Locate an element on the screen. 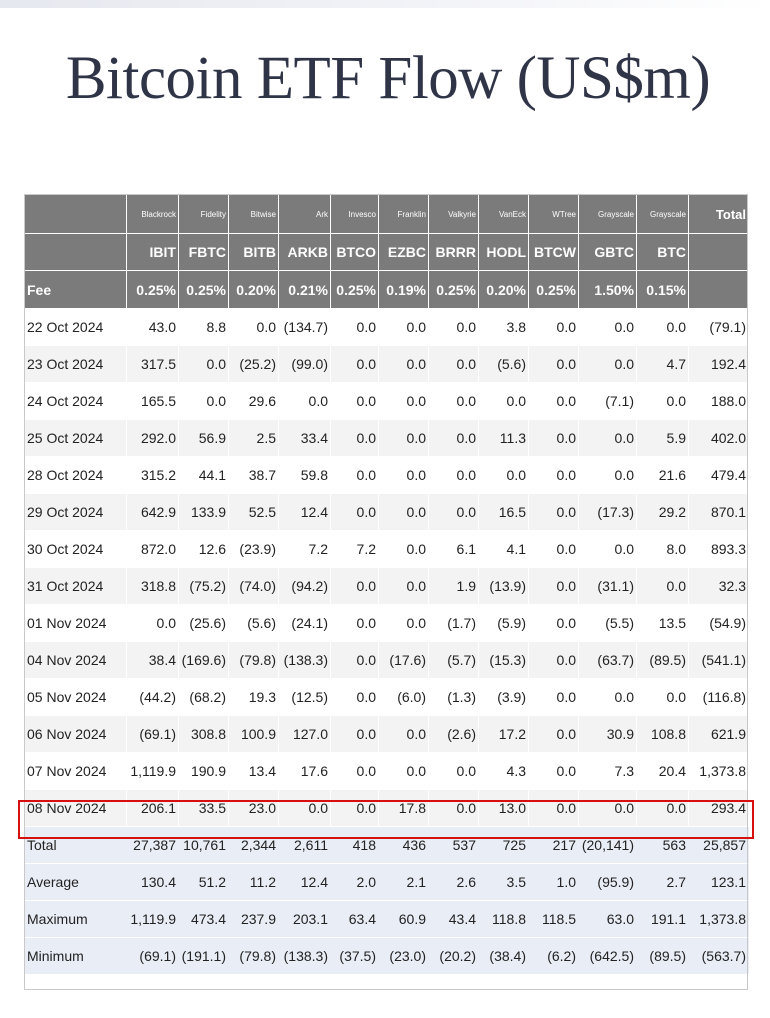 The width and height of the screenshot is (770, 1018). flow-cell: 7.3 is located at coordinates (607, 771).